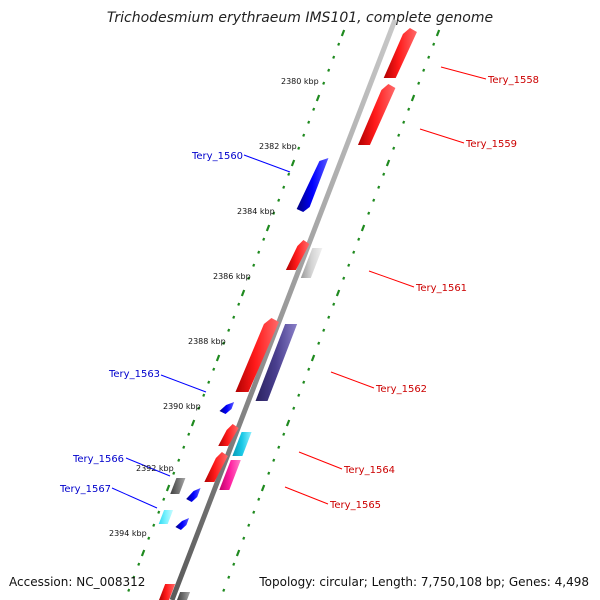  I want to click on tick-label: 2394 kbp, so click(128, 533).